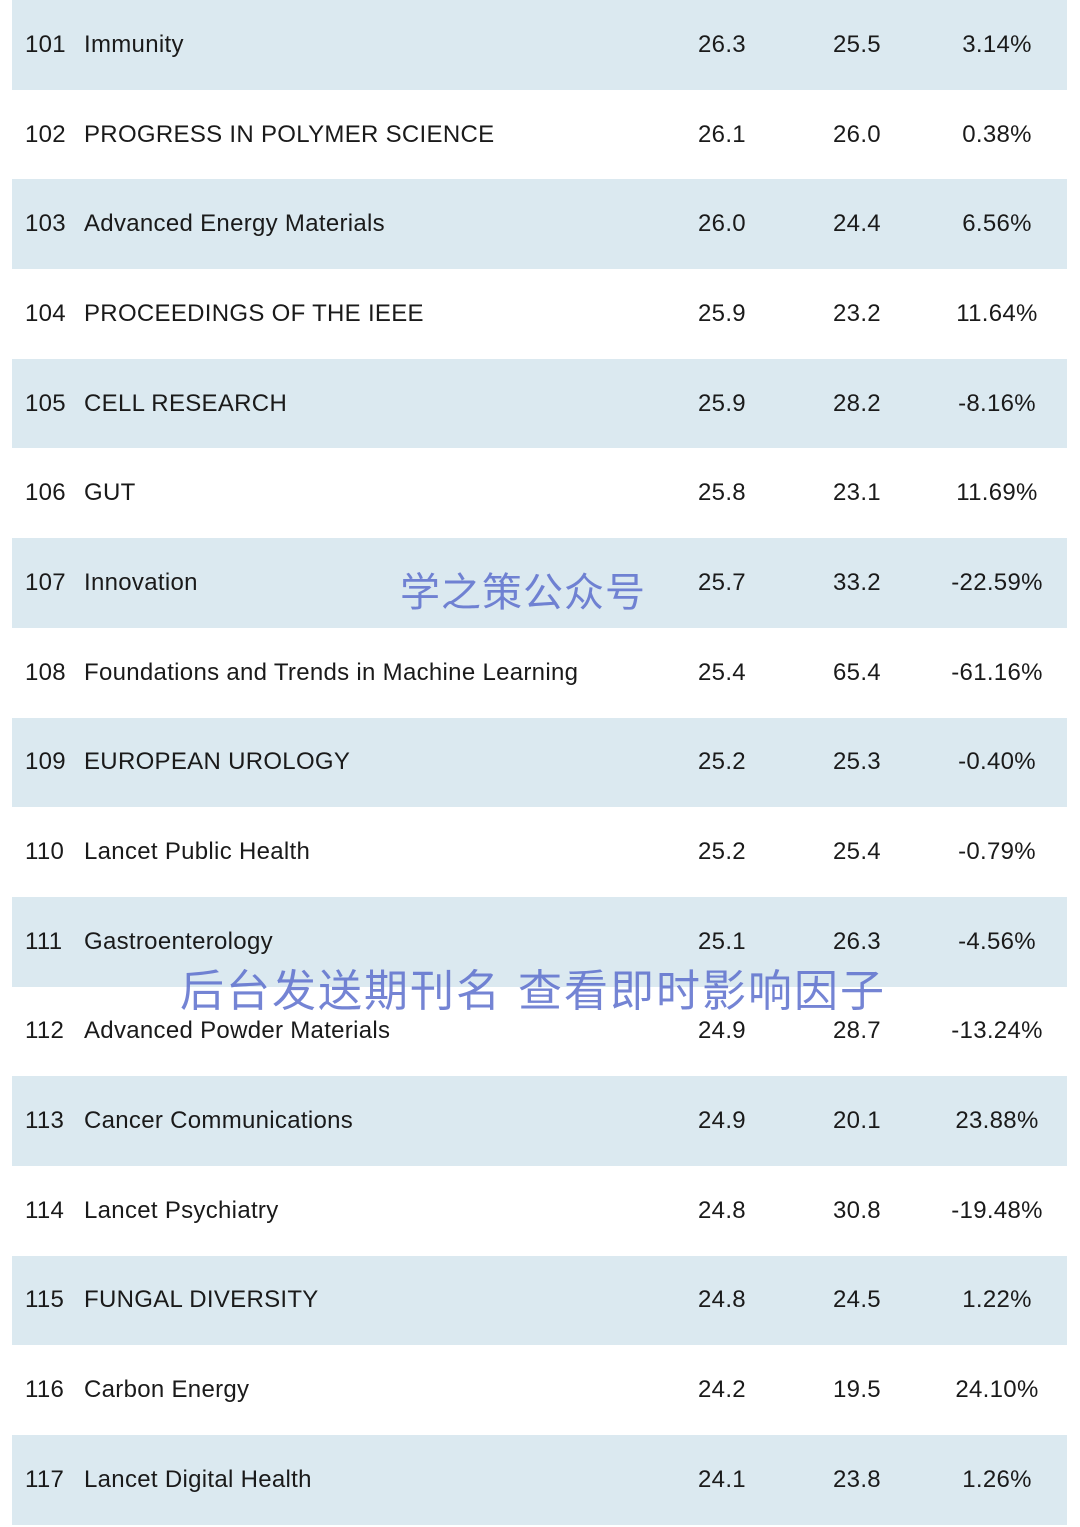  What do you see at coordinates (539, 1210) in the screenshot?
I see `table-row: 114 Lancet Psychiatry 24.8 30.8 -19.48%` at bounding box center [539, 1210].